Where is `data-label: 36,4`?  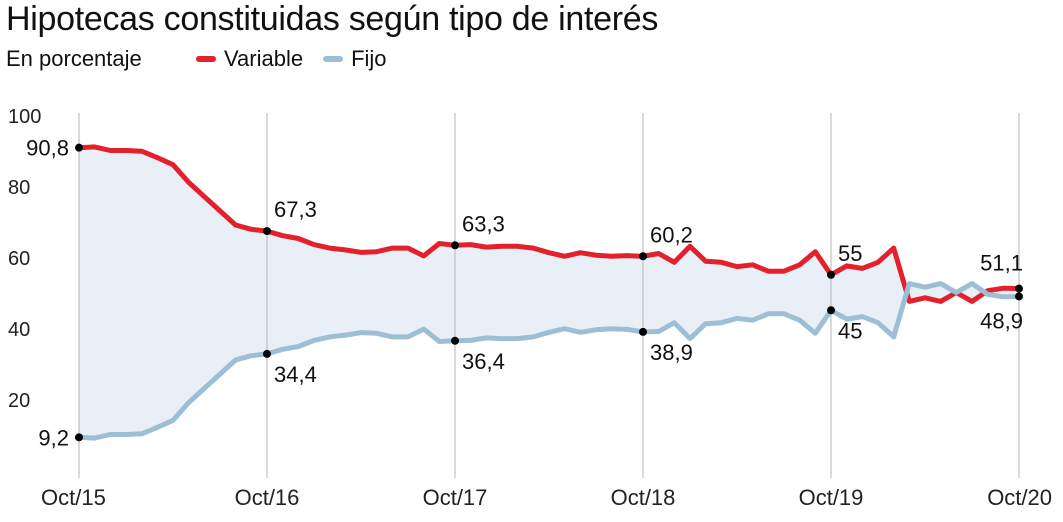 data-label: 36,4 is located at coordinates (483, 361).